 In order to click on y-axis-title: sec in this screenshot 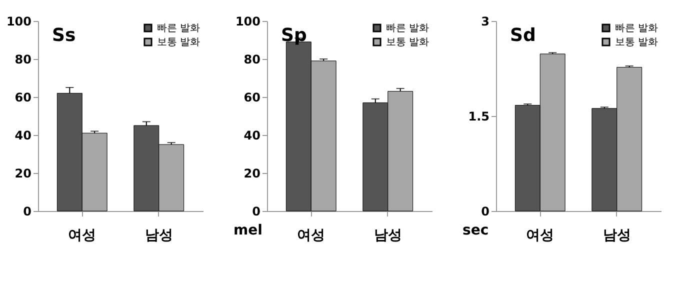, I will do `click(475, 230)`.